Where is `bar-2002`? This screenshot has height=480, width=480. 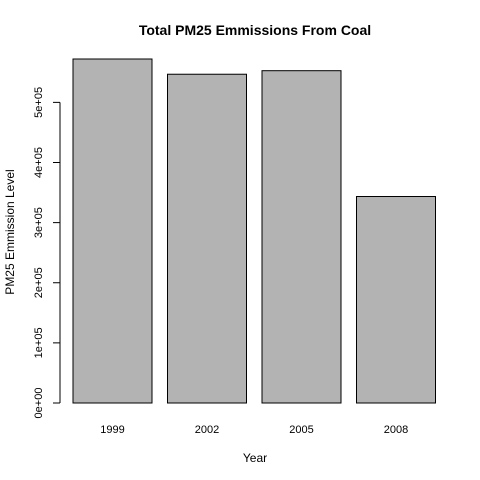 bar-2002 is located at coordinates (207, 238).